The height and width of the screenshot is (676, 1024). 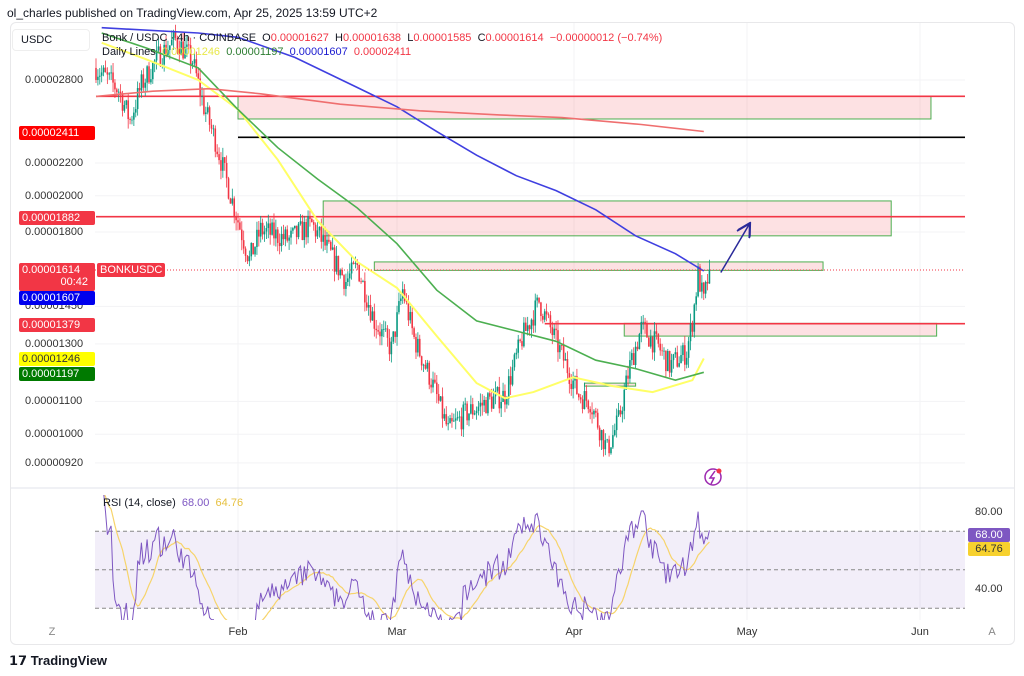 What do you see at coordinates (992, 632) in the screenshot?
I see `auto-scale-button: A` at bounding box center [992, 632].